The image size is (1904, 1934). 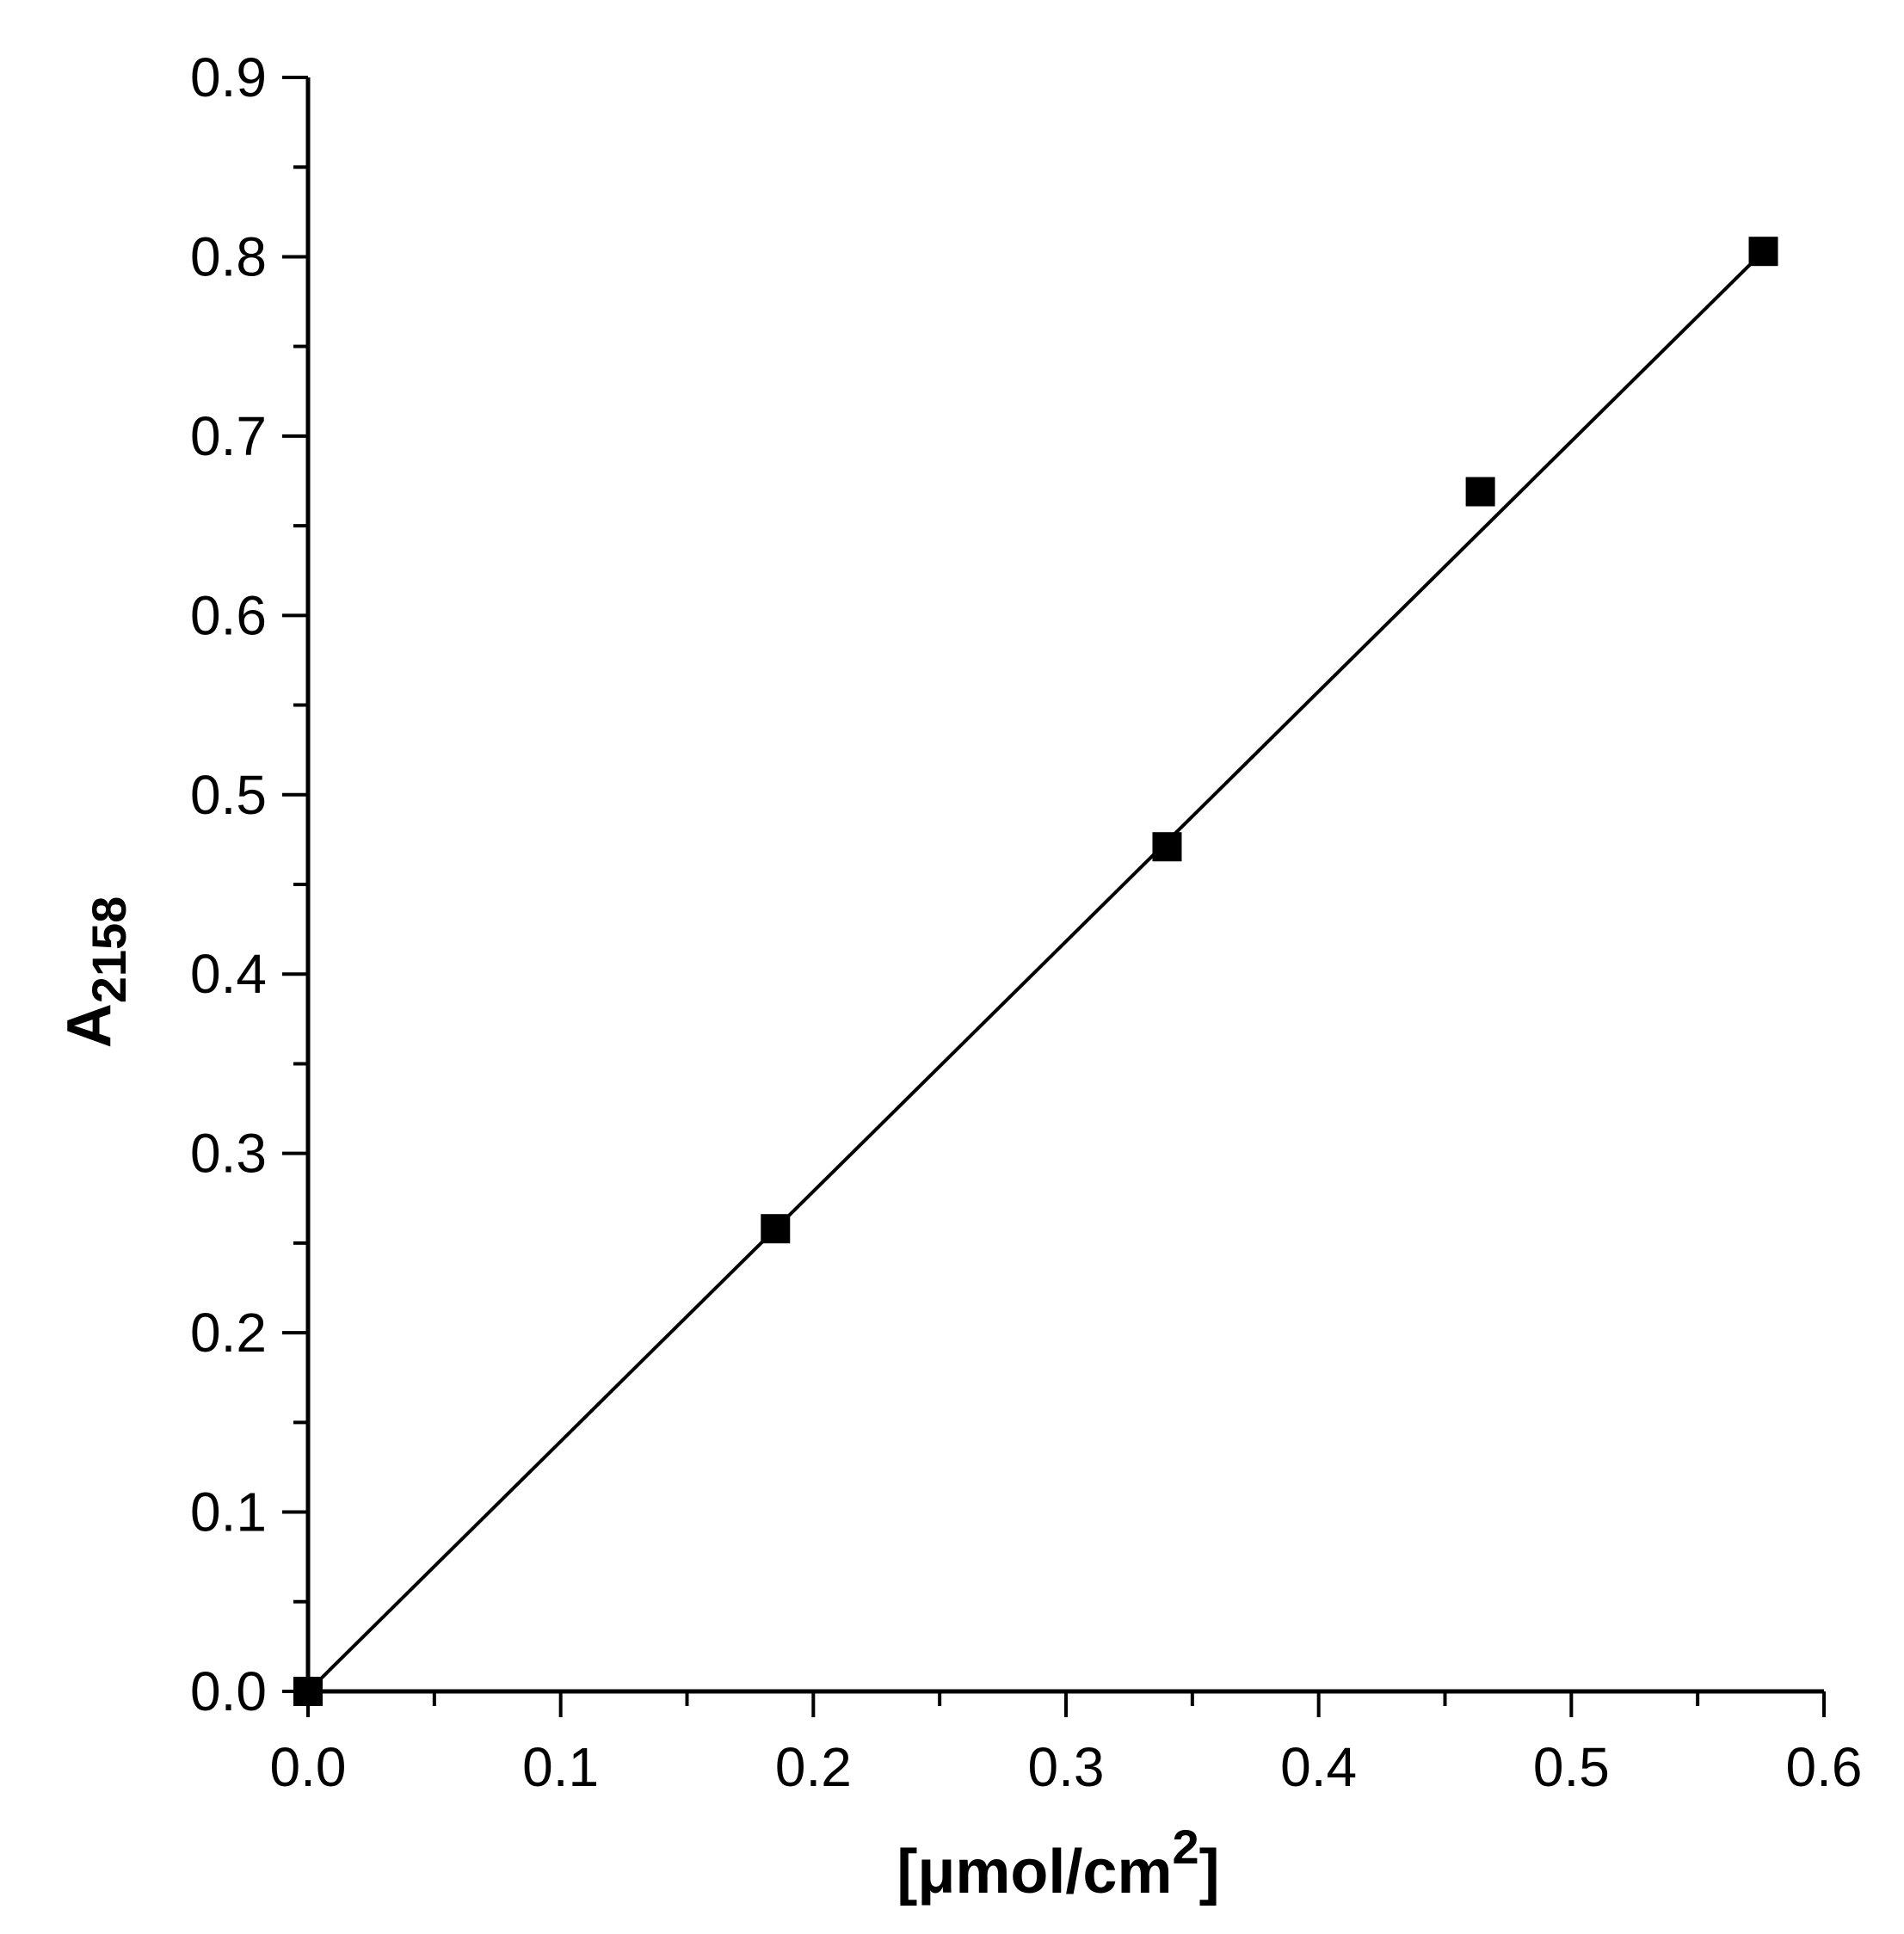 I want to click on y-tick-label: 0.5, so click(x=229, y=795).